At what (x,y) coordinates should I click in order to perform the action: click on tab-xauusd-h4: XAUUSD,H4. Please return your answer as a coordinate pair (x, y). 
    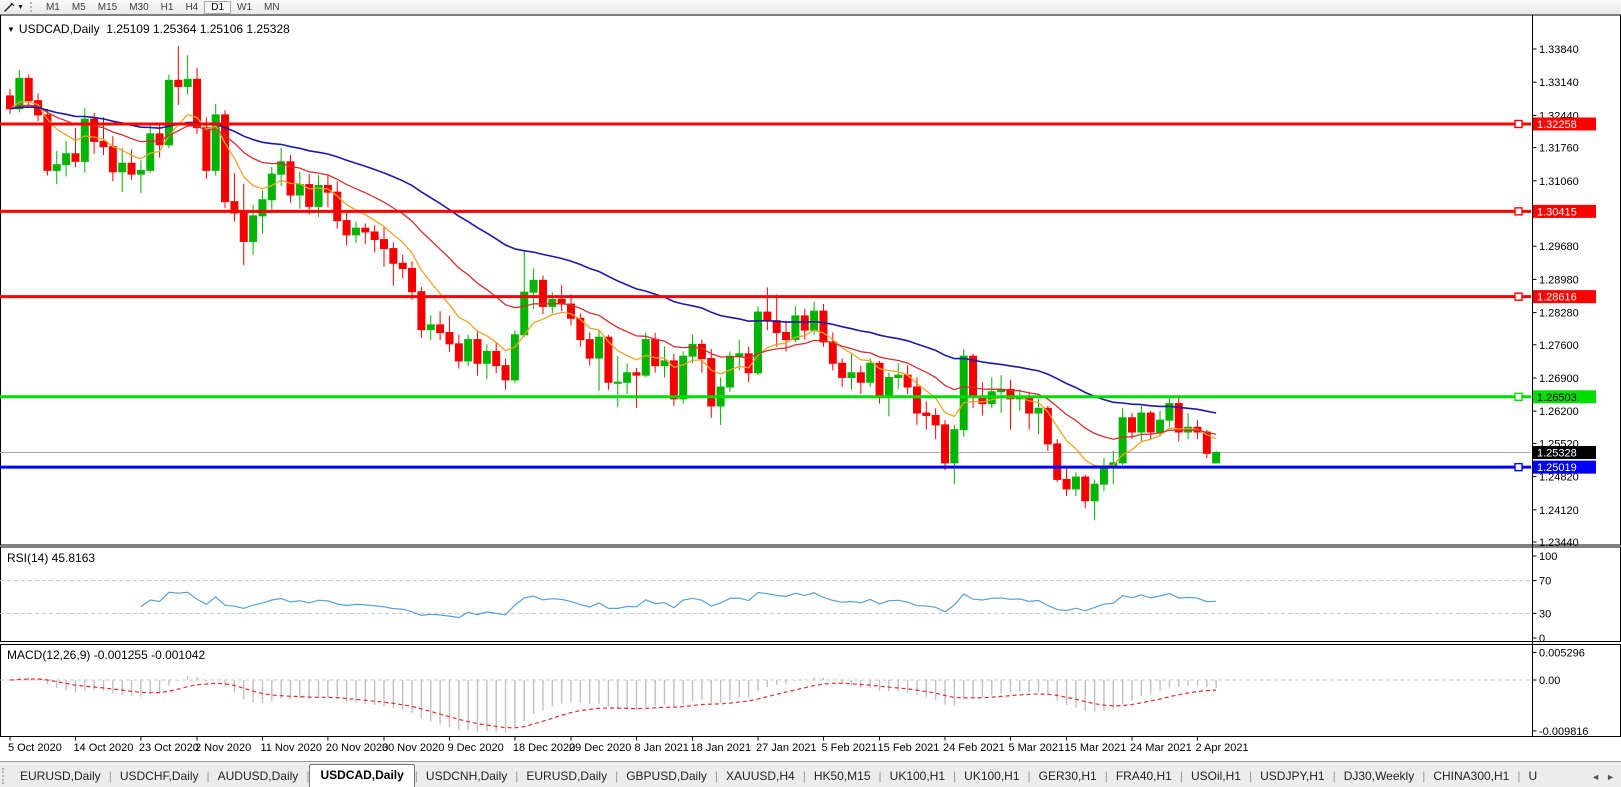
    Looking at the image, I should click on (760, 776).